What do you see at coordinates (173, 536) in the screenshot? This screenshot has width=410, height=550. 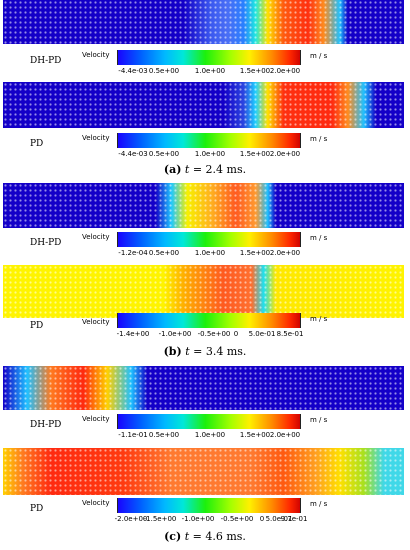 I see `caption-letter: (c)` at bounding box center [173, 536].